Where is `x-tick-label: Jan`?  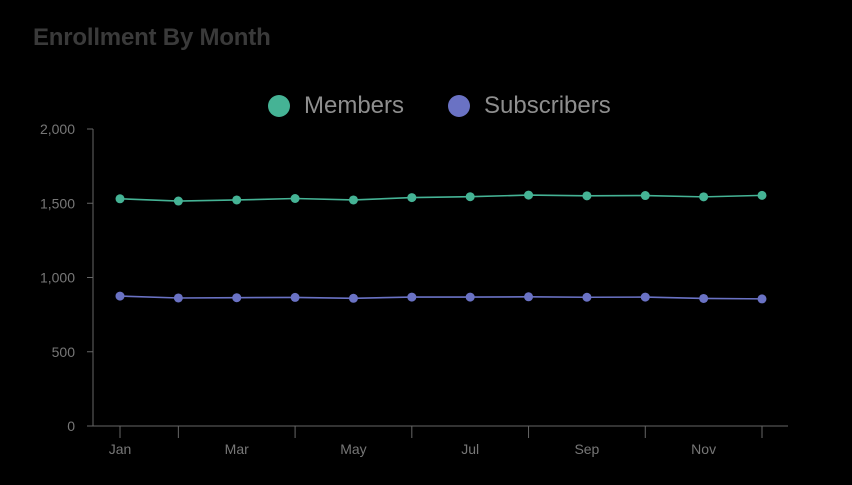
x-tick-label: Jan is located at coordinates (120, 449).